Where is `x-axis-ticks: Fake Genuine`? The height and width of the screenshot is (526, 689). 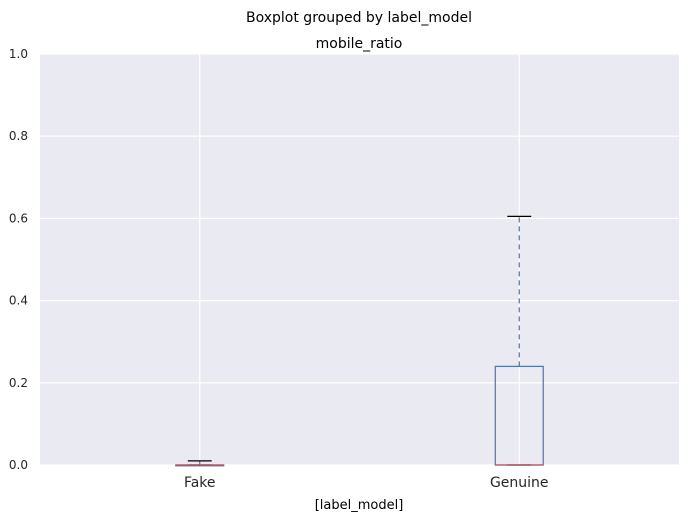
x-axis-ticks: Fake Genuine is located at coordinates (366, 483).